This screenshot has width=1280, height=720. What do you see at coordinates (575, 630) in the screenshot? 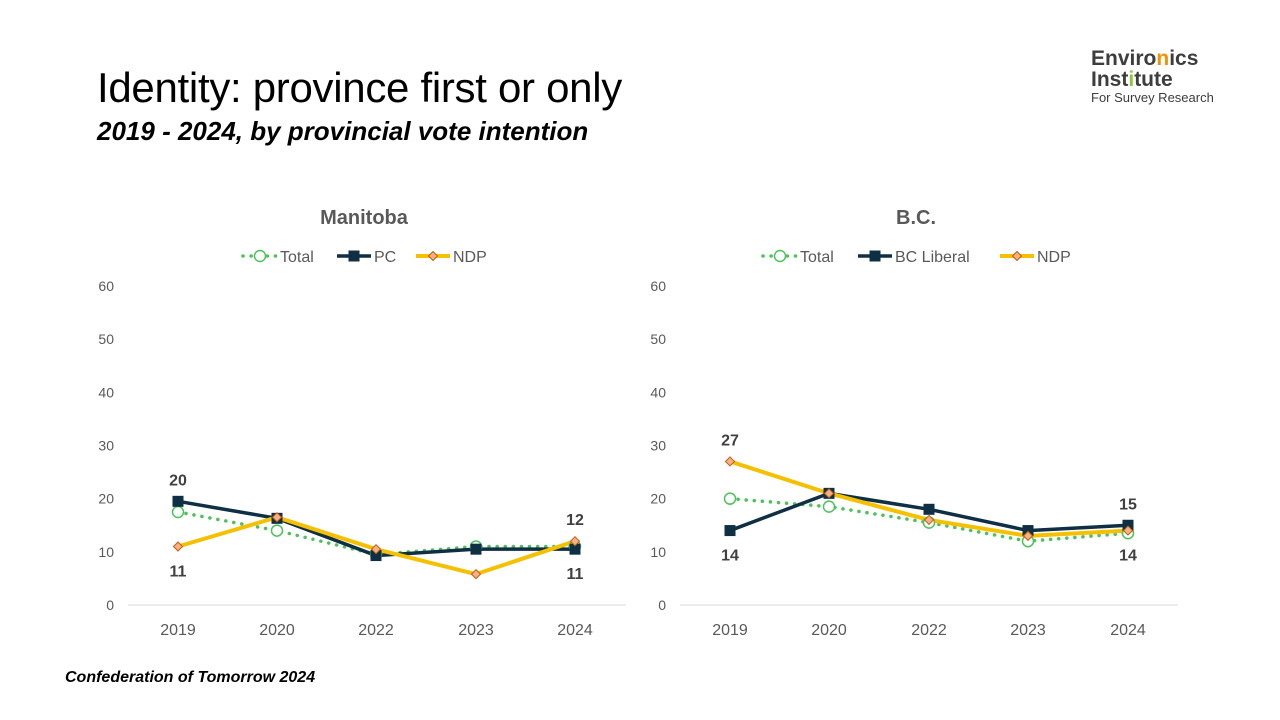
I see `manitoba-x-tick-2024: 2024` at bounding box center [575, 630].